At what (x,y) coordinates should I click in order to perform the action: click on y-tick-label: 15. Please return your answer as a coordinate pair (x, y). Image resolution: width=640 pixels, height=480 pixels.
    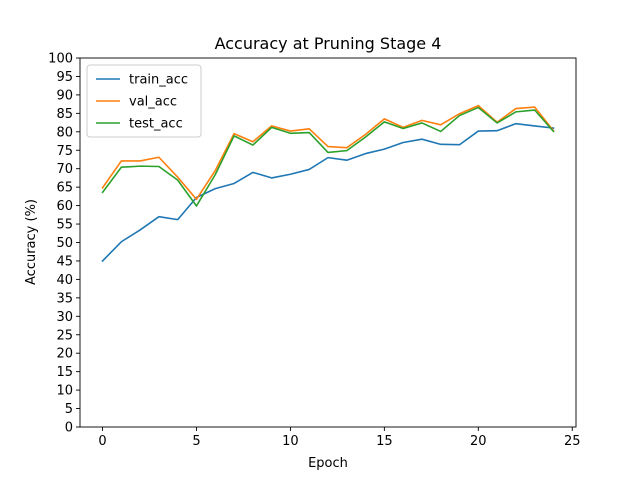
    Looking at the image, I should click on (64, 372).